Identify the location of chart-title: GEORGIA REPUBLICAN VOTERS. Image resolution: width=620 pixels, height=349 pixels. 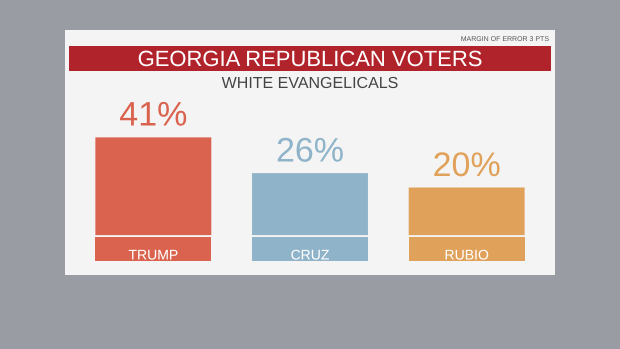
(310, 58).